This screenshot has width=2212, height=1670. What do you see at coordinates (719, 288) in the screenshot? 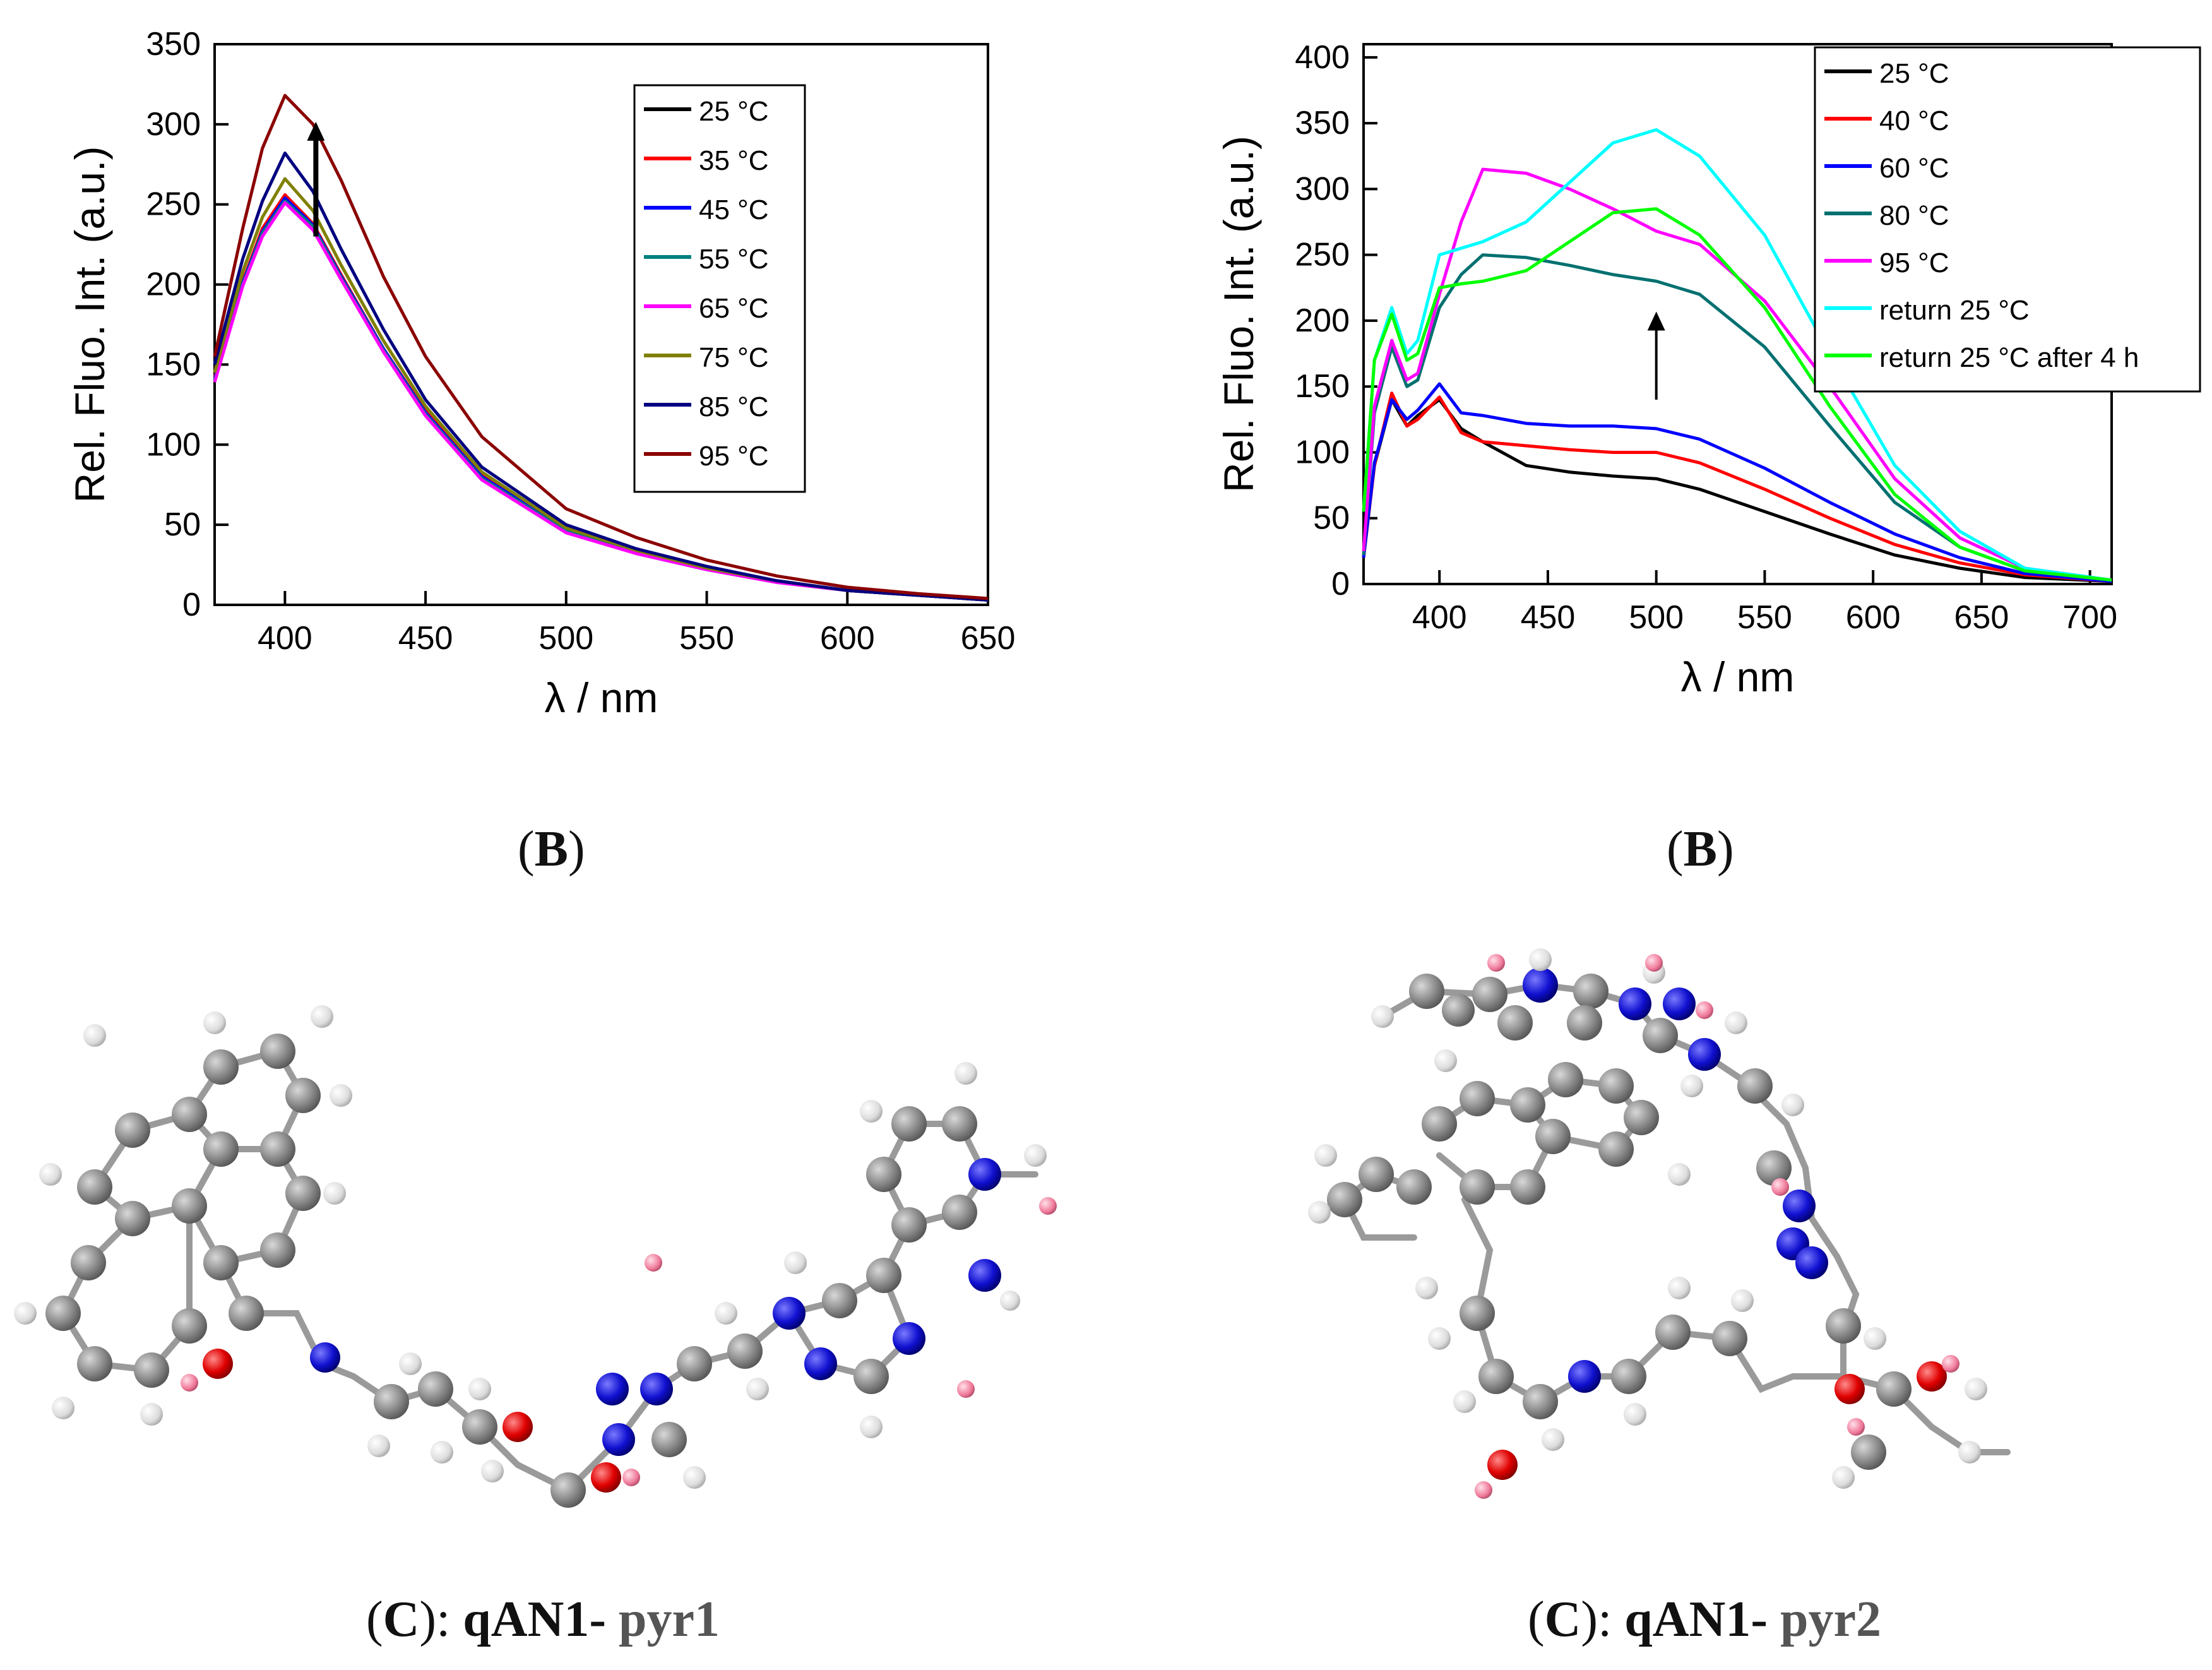
I see `legend-box-left` at bounding box center [719, 288].